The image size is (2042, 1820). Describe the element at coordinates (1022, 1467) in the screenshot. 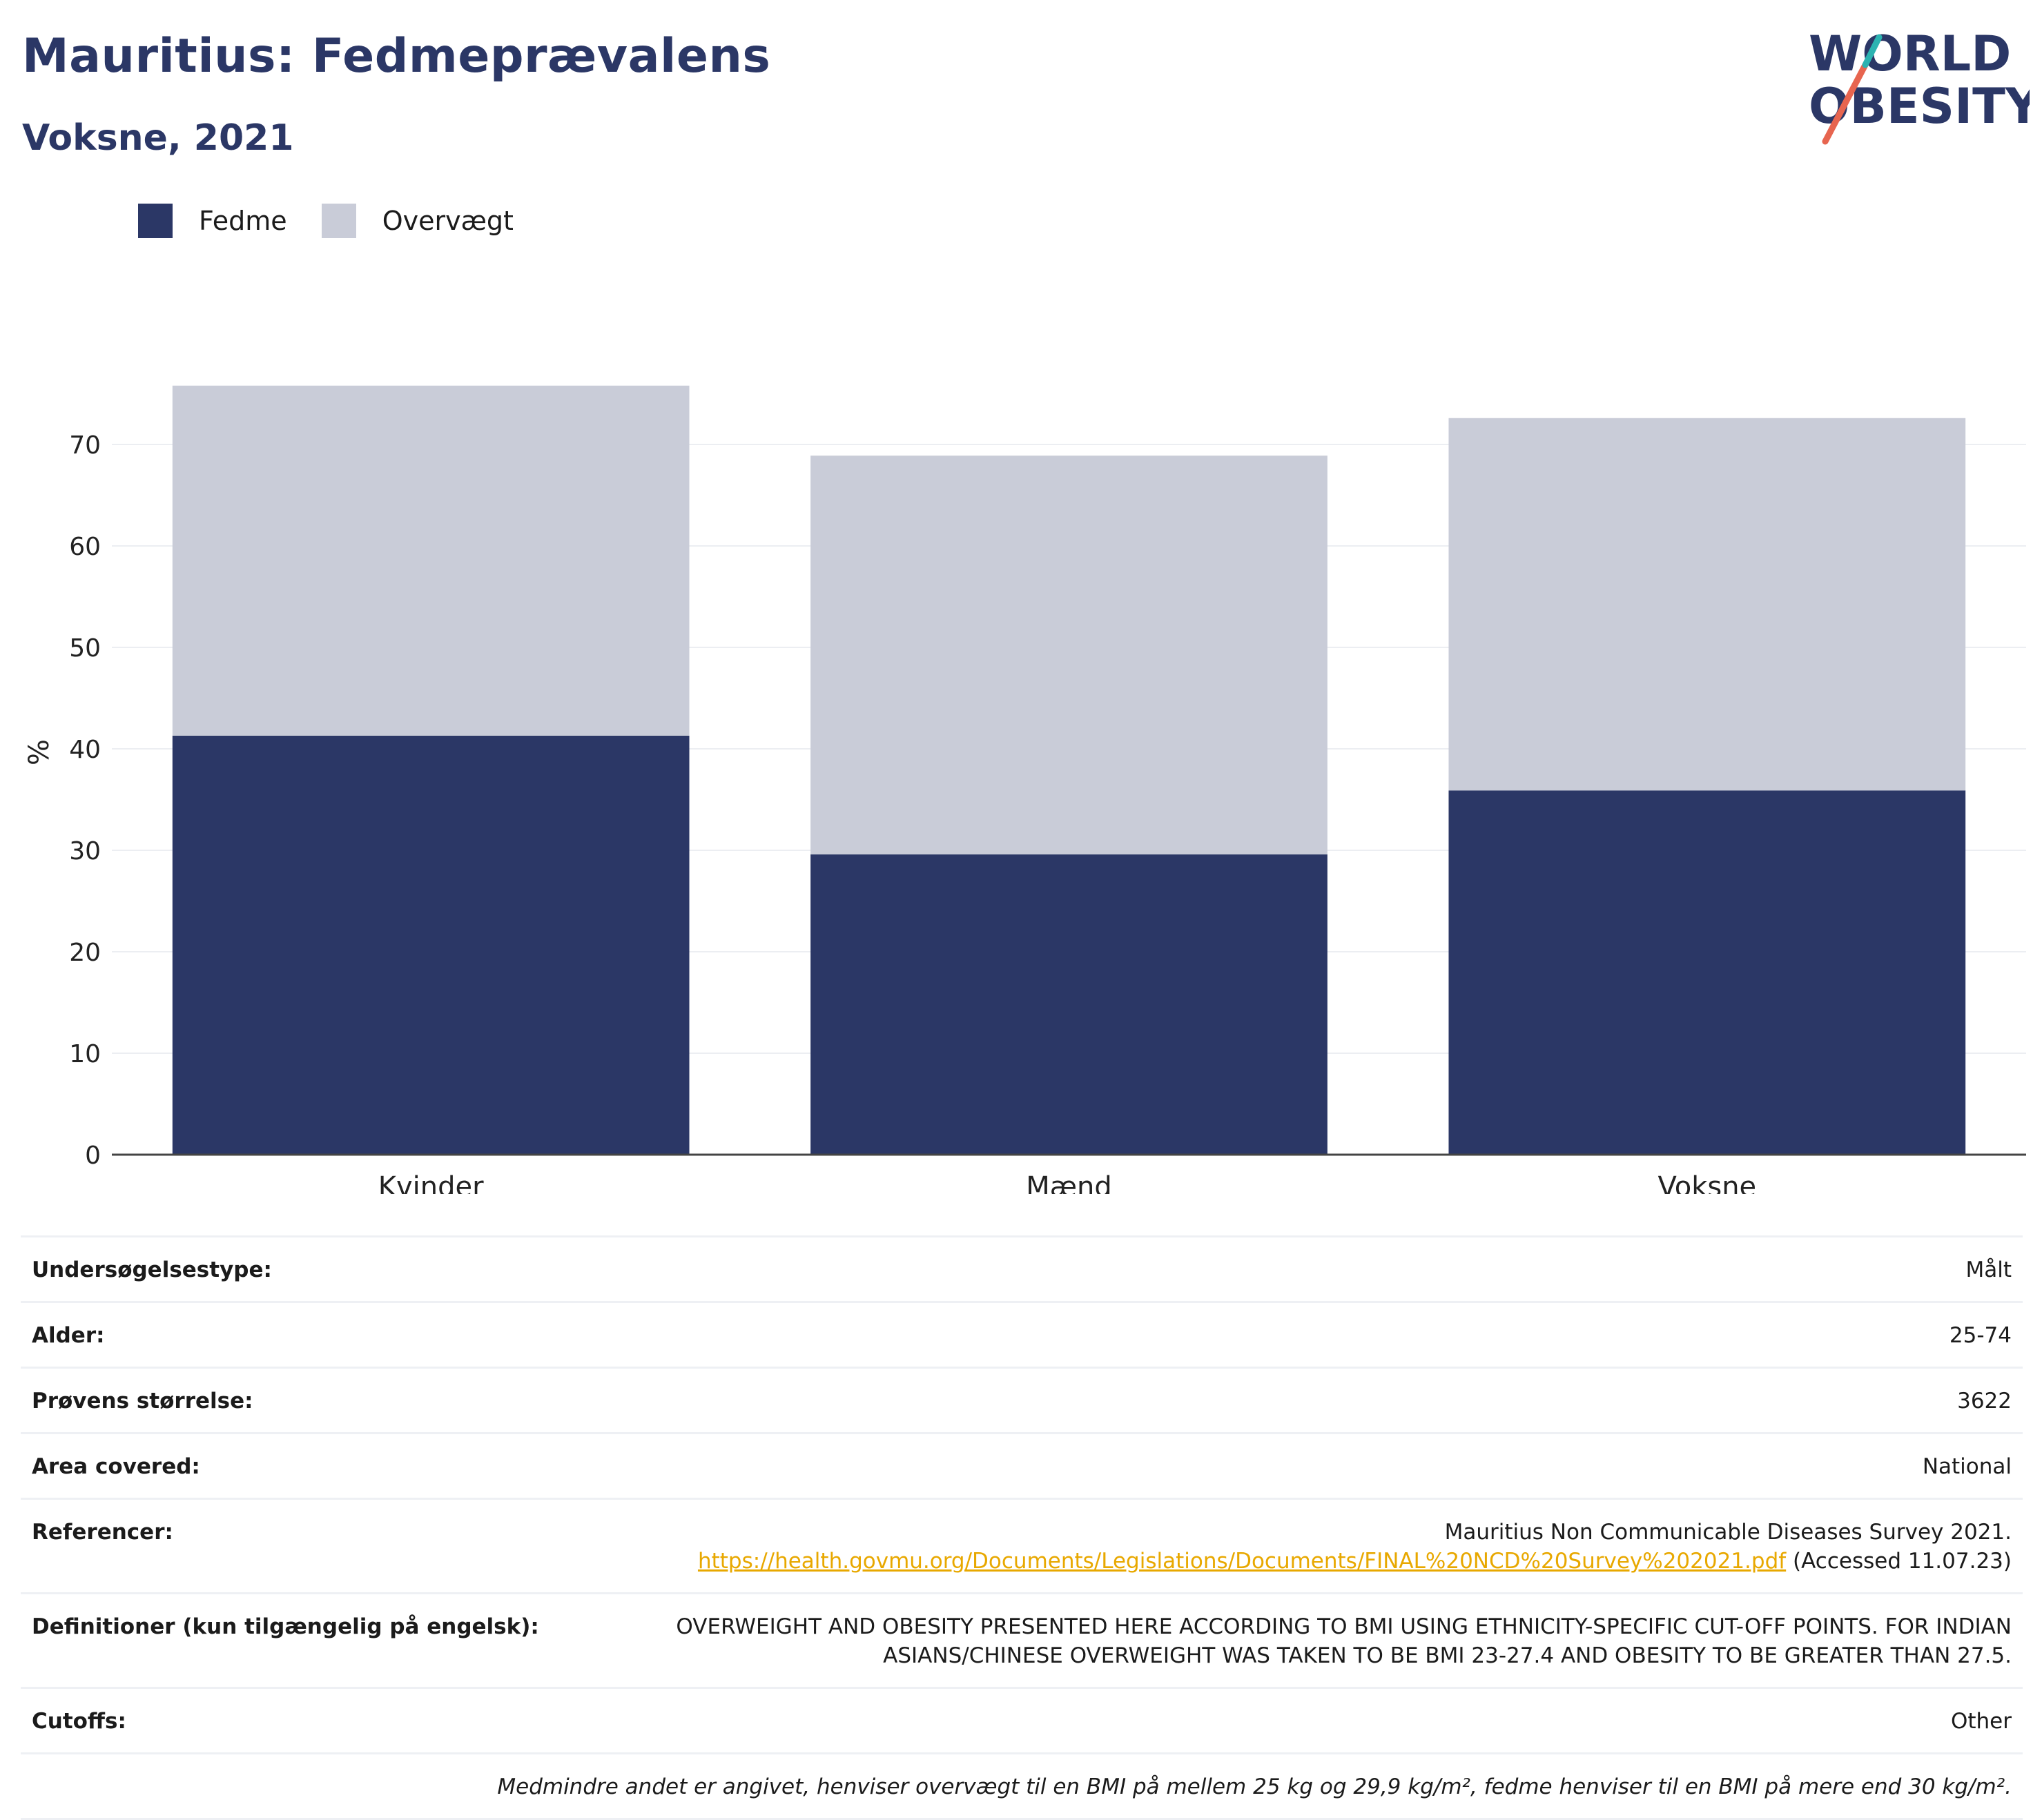

I see `info-row-area: Area covered: National` at that location.